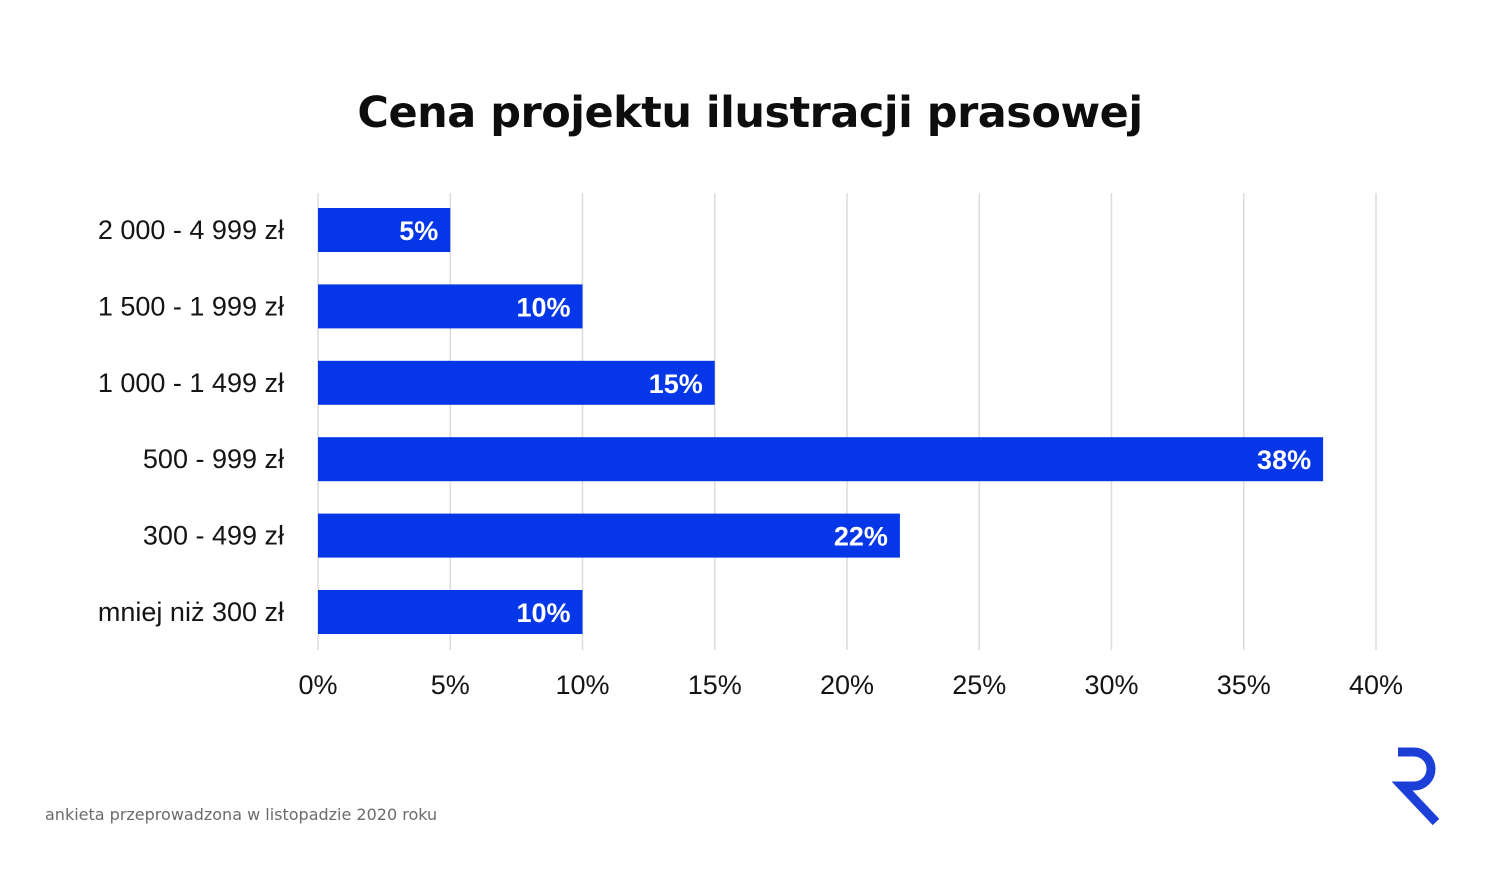 The image size is (1500, 882). I want to click on category-label: 1 000 - 1 499 zł, so click(191, 383).